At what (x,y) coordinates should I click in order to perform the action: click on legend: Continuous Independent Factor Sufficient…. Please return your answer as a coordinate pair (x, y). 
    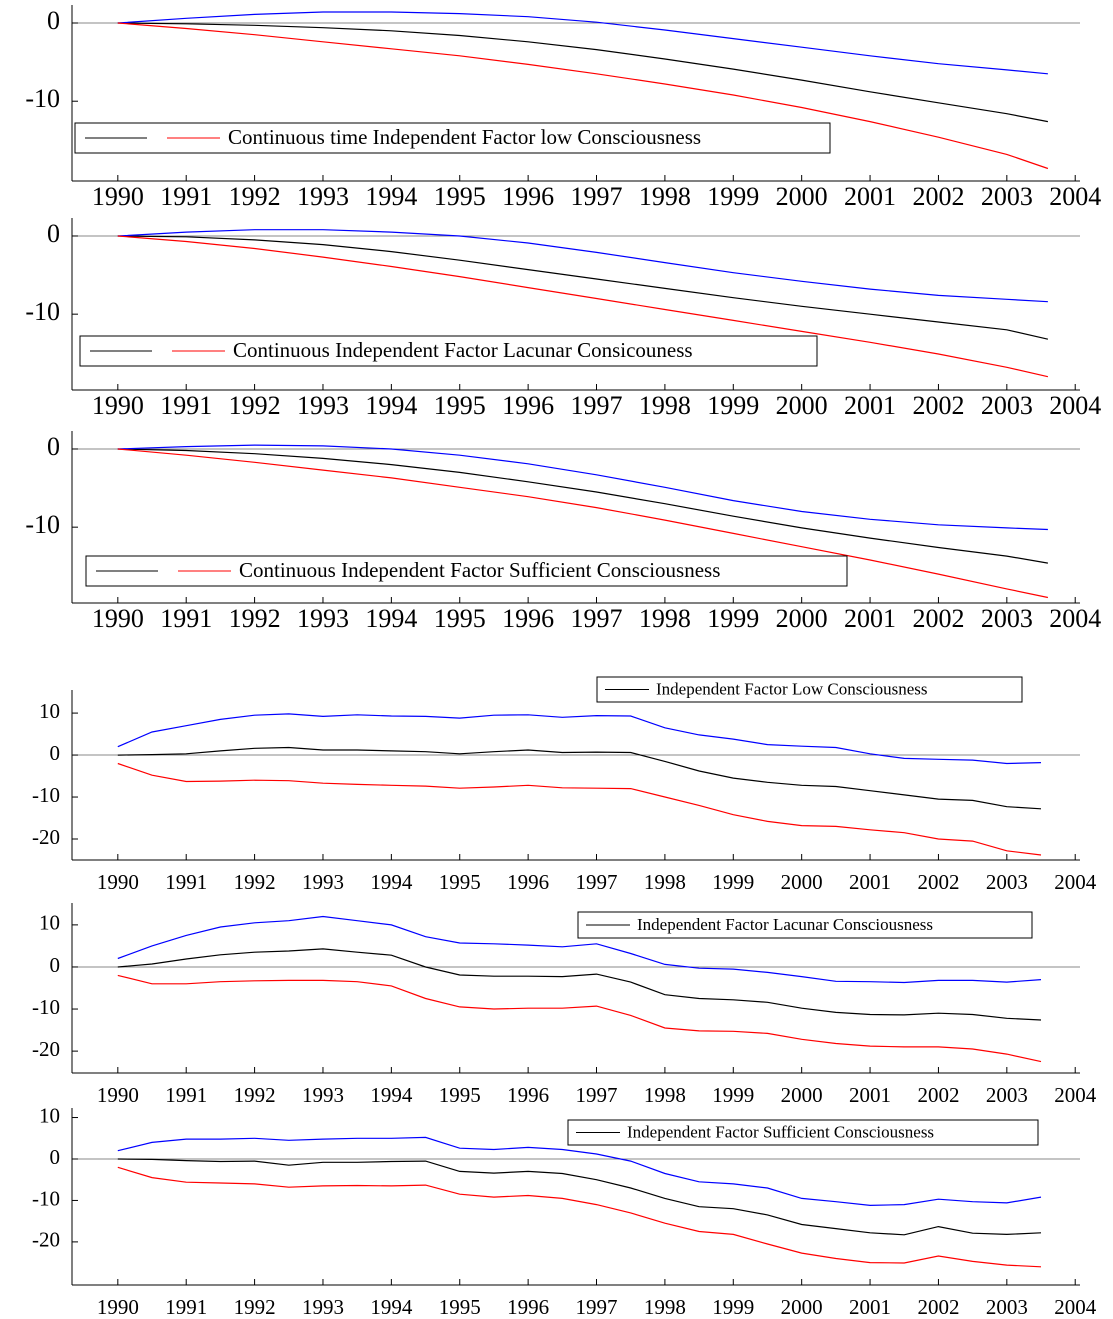
    Looking at the image, I should click on (466, 571).